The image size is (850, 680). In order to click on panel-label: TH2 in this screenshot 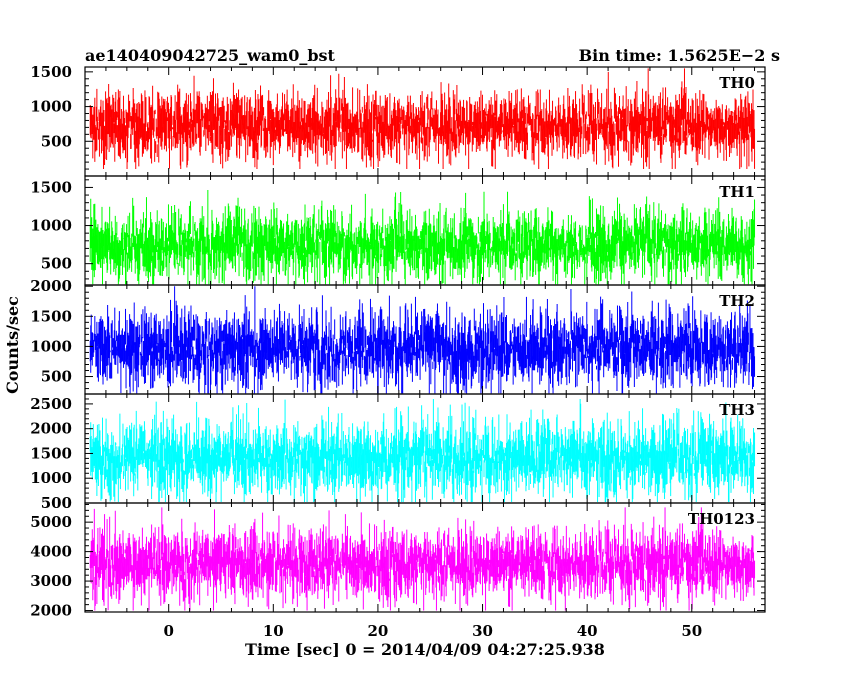, I will do `click(737, 301)`.